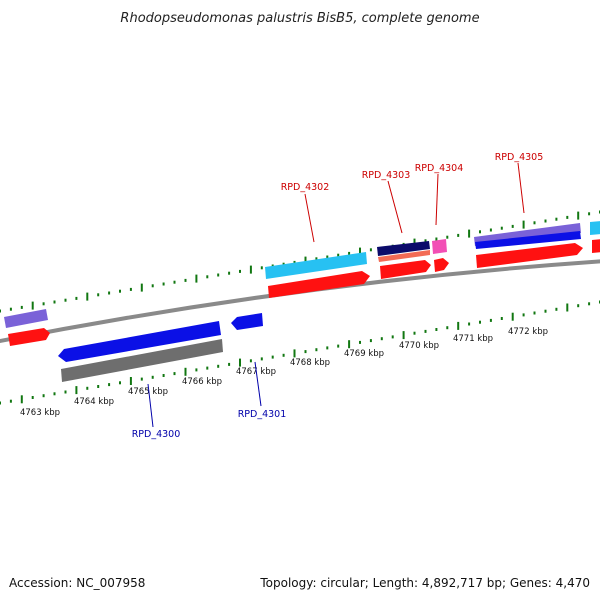 Image resolution: width=600 pixels, height=600 pixels. I want to click on kbp-label: 4770 kbp, so click(419, 346).